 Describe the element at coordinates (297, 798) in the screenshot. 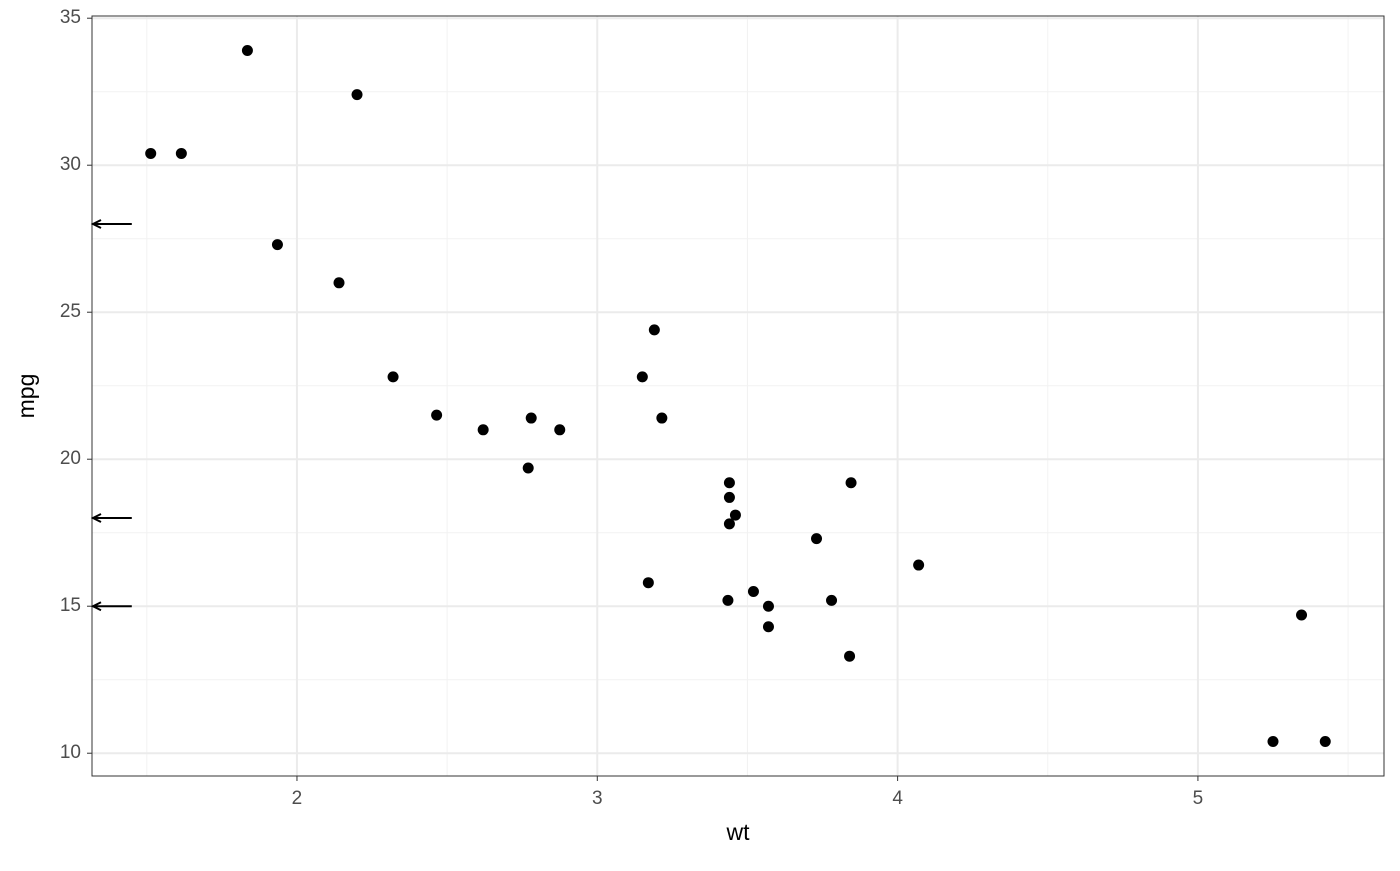

I see `x-tick-label: 2` at that location.